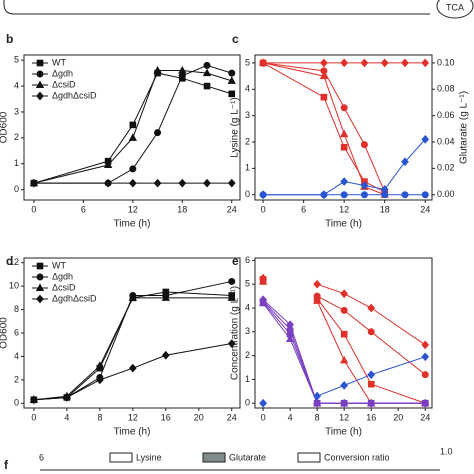 The height and width of the screenshot is (474, 474). Describe the element at coordinates (446, 62) in the screenshot. I see `y2-tick-label: 0.10` at that location.